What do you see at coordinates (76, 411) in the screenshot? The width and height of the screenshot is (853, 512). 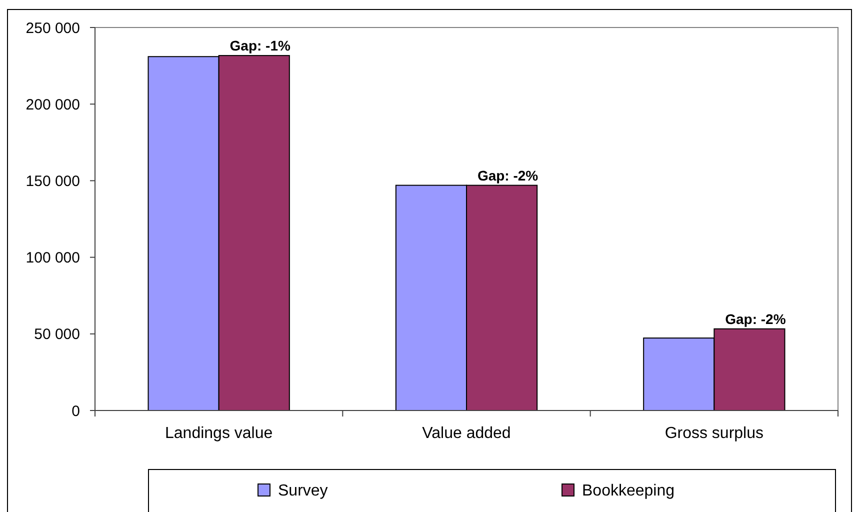 I see `y-tick-label: 0` at bounding box center [76, 411].